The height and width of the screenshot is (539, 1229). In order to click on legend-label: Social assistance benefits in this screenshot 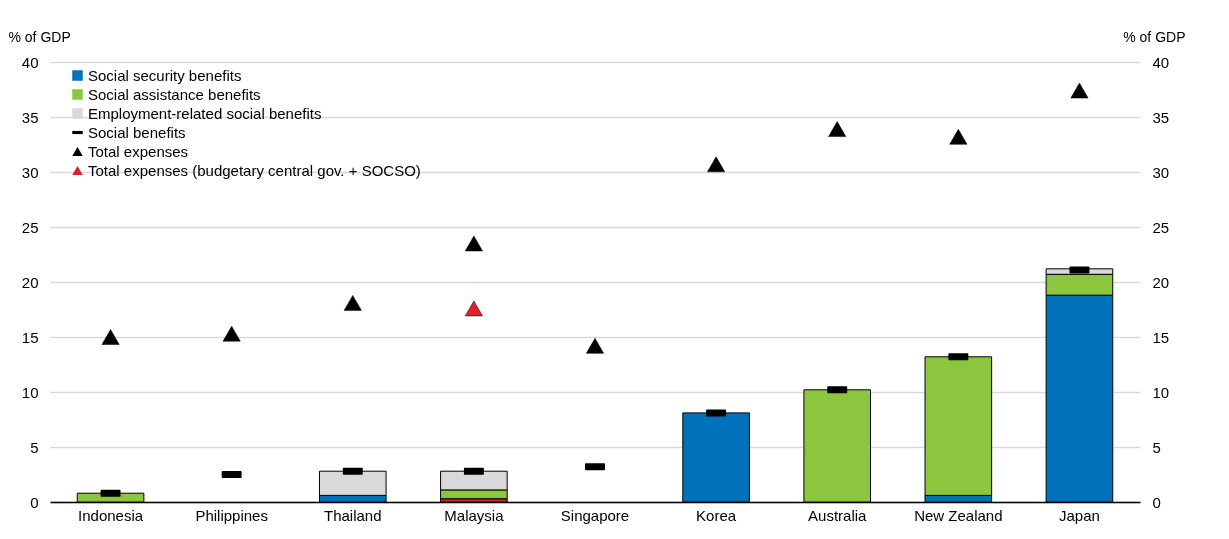, I will do `click(174, 94)`.